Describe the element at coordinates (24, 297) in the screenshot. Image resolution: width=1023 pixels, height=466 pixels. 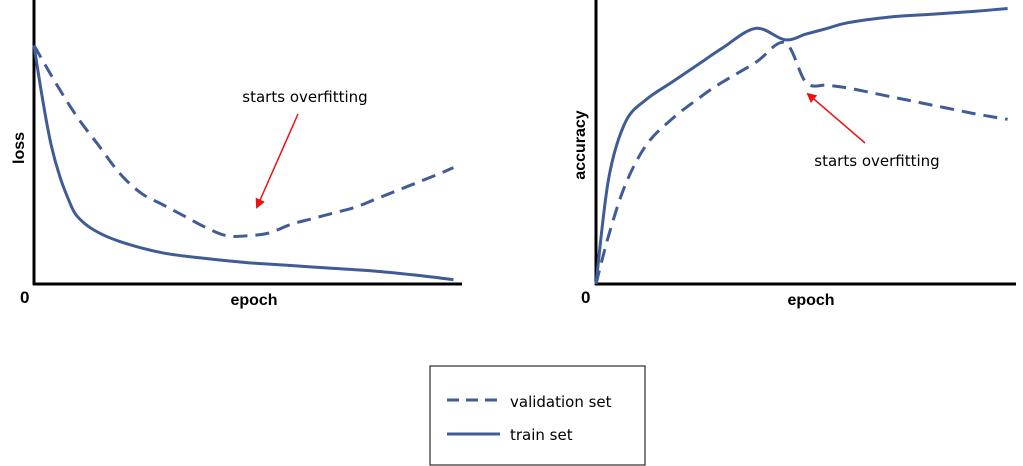
I see `loss-origin-label: 0` at that location.